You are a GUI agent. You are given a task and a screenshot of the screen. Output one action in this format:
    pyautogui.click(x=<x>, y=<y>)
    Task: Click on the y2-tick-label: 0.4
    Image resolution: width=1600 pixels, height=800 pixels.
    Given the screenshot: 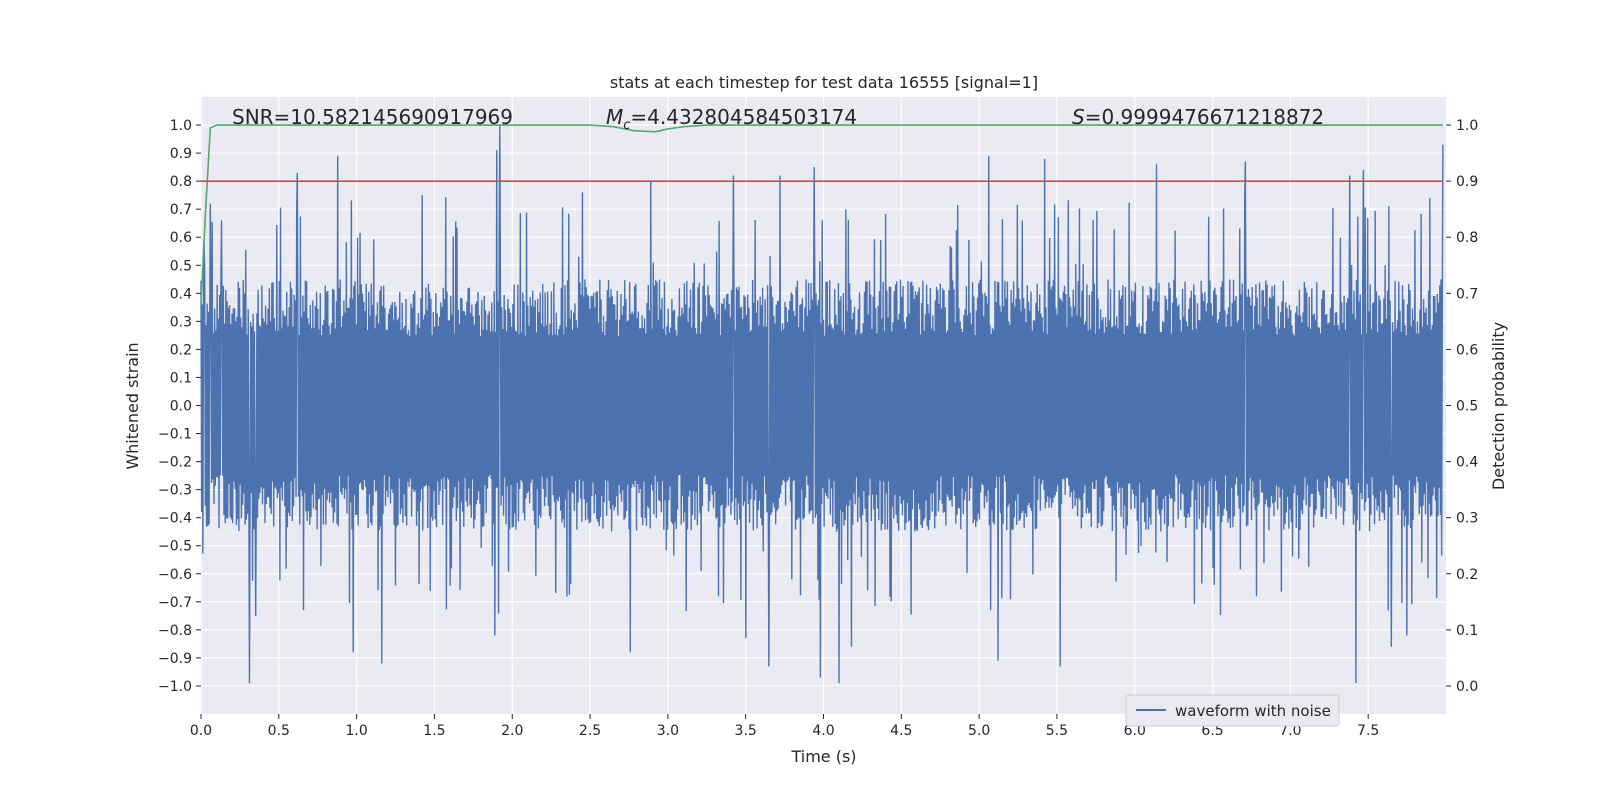 What is the action you would take?
    pyautogui.click(x=1467, y=463)
    